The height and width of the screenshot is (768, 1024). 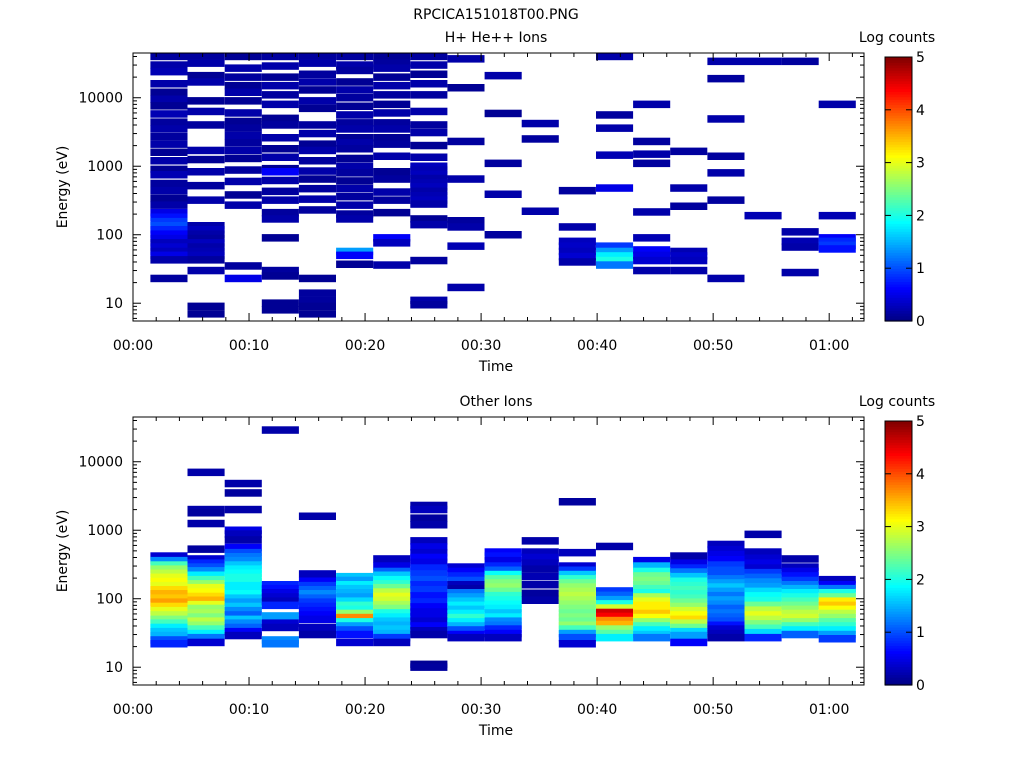 What do you see at coordinates (920, 475) in the screenshot?
I see `colorbar-tick-label: 4` at bounding box center [920, 475].